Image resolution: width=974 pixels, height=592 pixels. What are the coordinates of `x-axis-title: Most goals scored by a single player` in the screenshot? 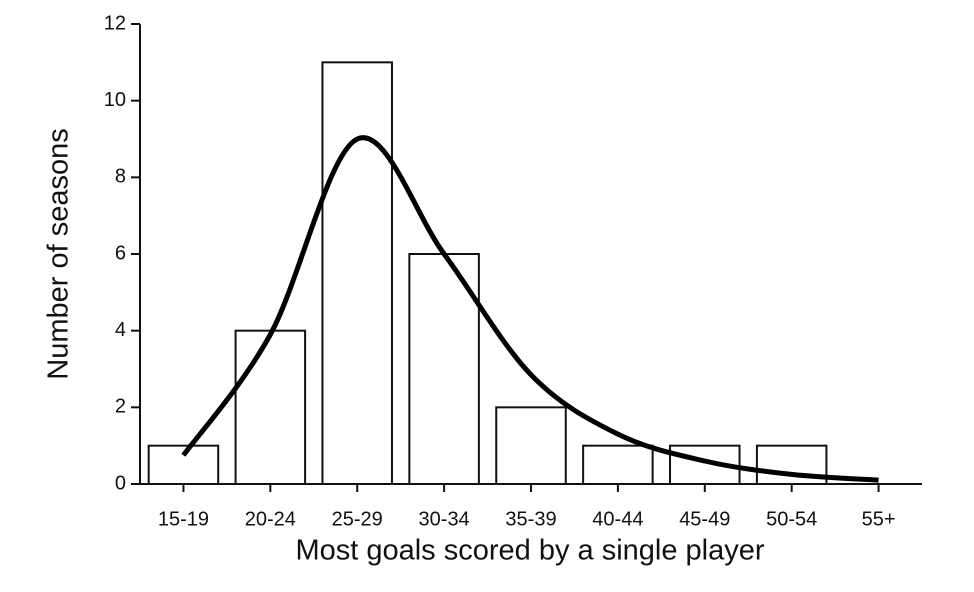 It's located at (529, 551).